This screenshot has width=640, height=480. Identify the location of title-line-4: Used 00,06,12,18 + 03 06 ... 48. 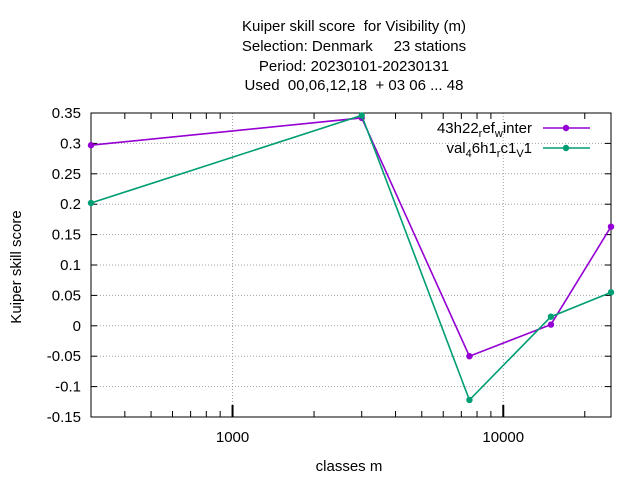
(354, 85).